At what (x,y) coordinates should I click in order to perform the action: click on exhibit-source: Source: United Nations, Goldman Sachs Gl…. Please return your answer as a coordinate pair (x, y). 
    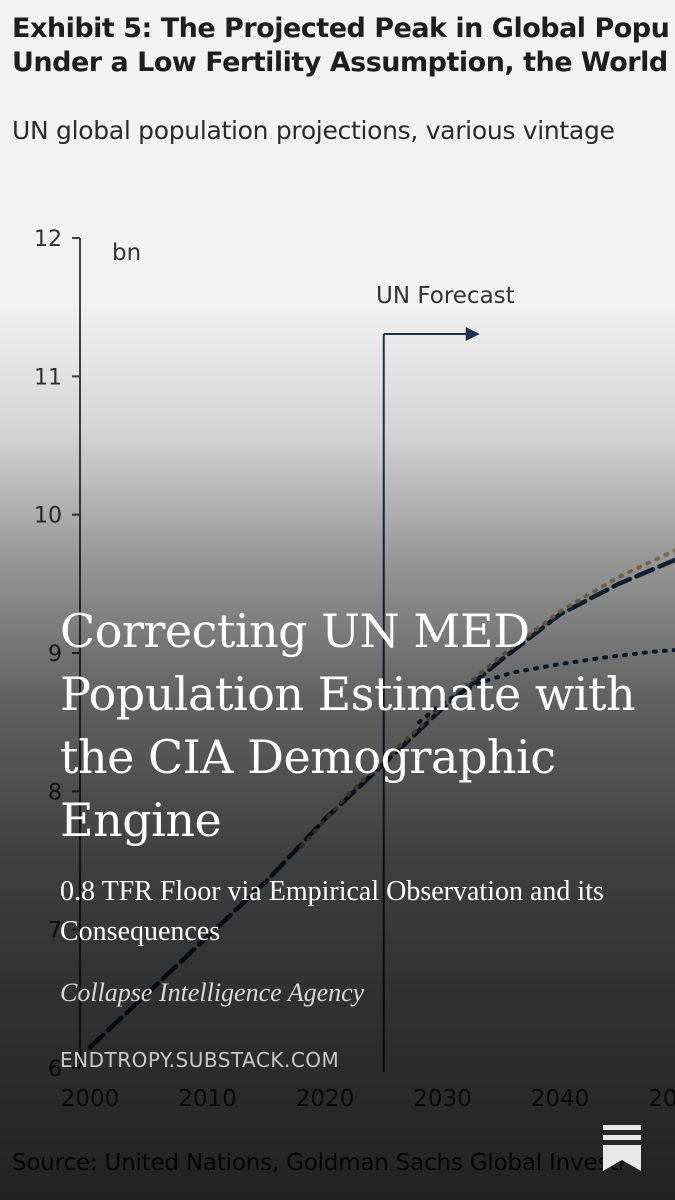
    Looking at the image, I should click on (320, 1163).